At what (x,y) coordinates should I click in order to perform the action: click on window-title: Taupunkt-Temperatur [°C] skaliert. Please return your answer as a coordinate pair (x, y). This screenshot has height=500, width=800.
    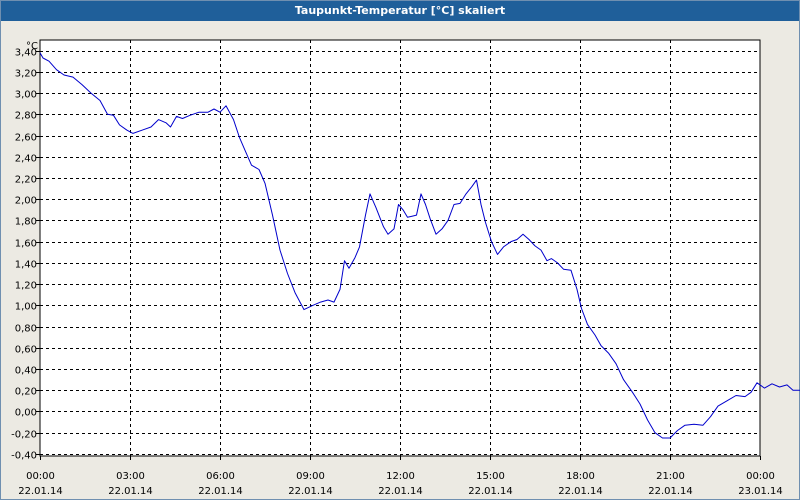
    Looking at the image, I should click on (400, 11).